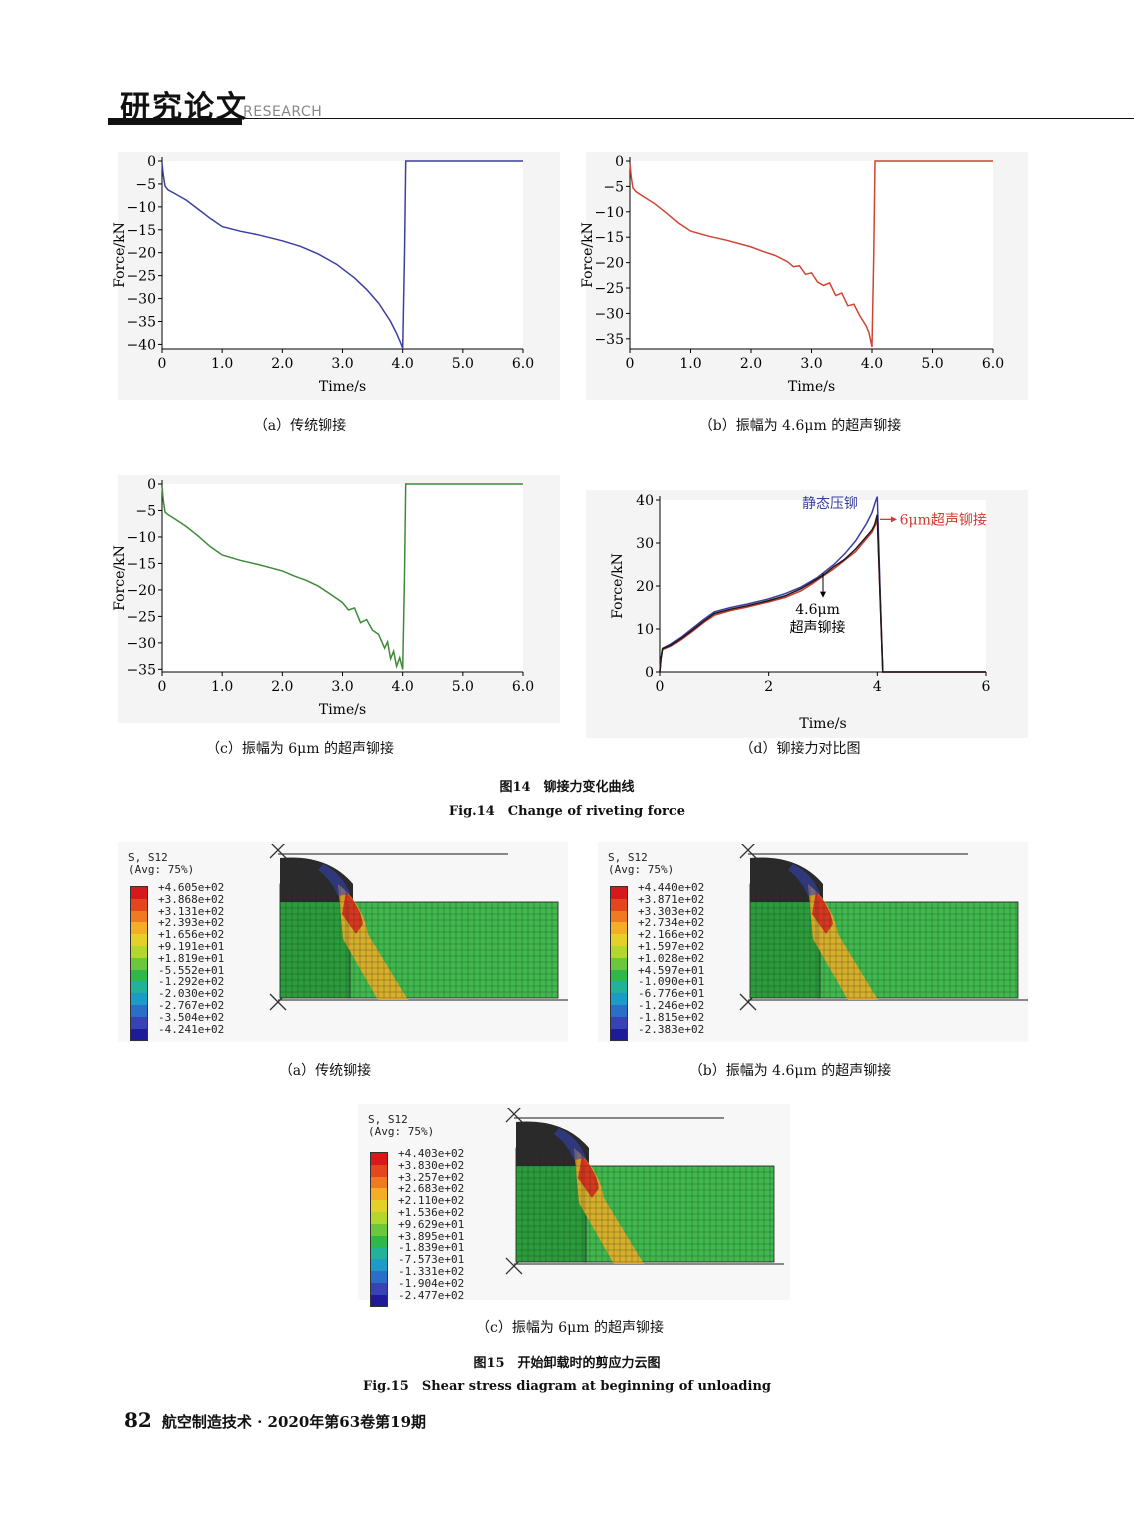 This screenshot has width=1134, height=1528. Describe the element at coordinates (191, 899) in the screenshot. I see `colorbar-value: +3.868e+02` at that location.